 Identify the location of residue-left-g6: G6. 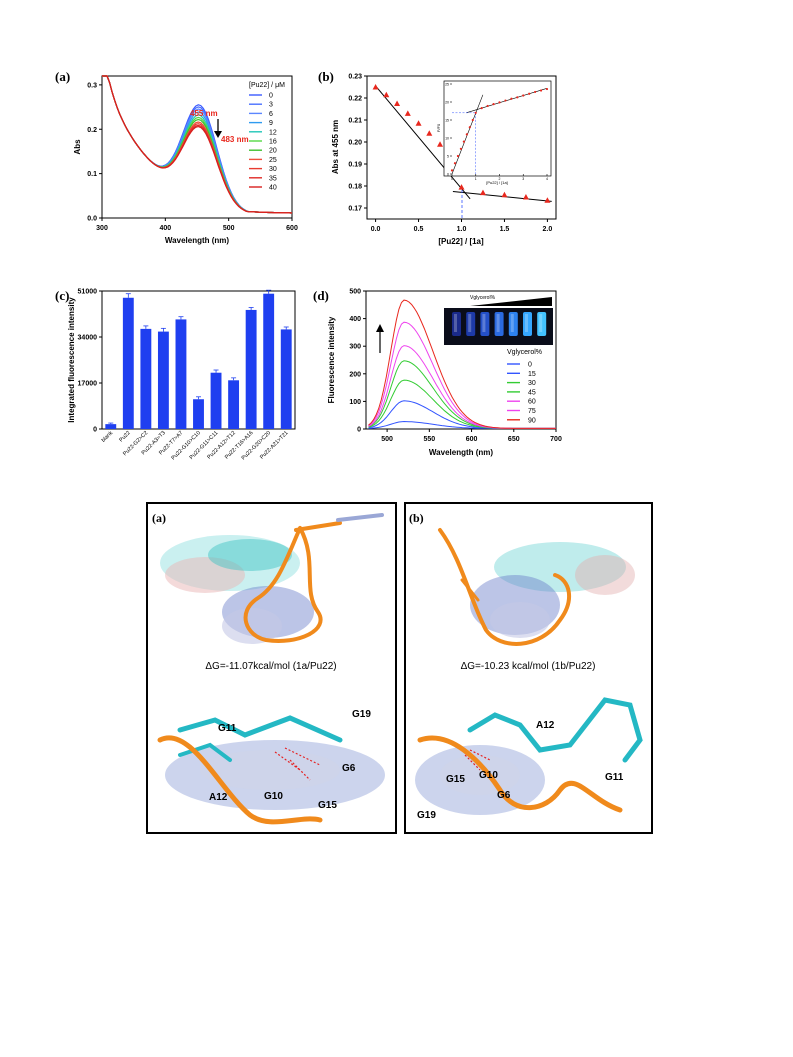
(349, 768).